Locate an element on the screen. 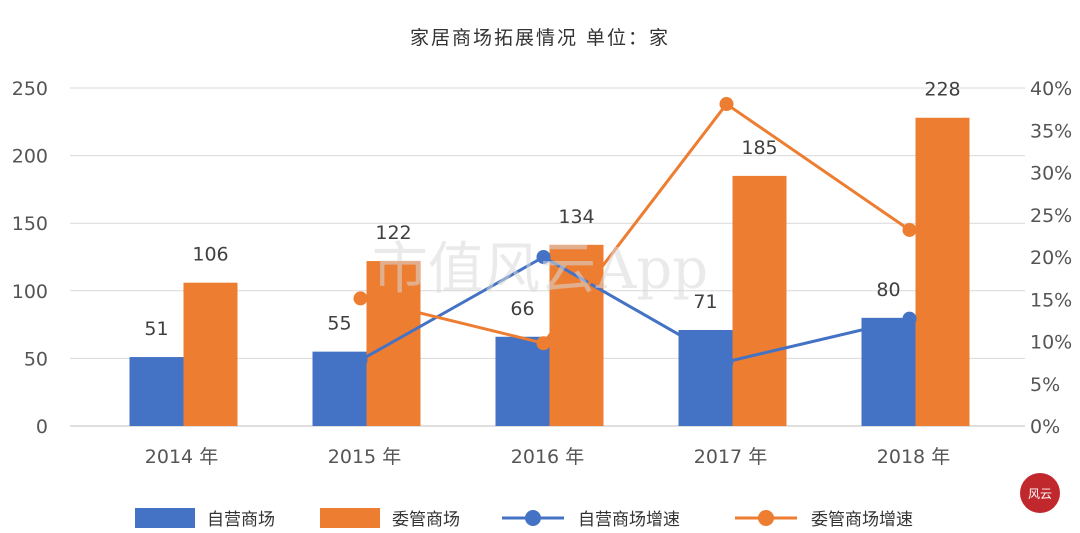 Image resolution: width=1080 pixels, height=533 pixels. bar-value-label: 71 is located at coordinates (705, 302).